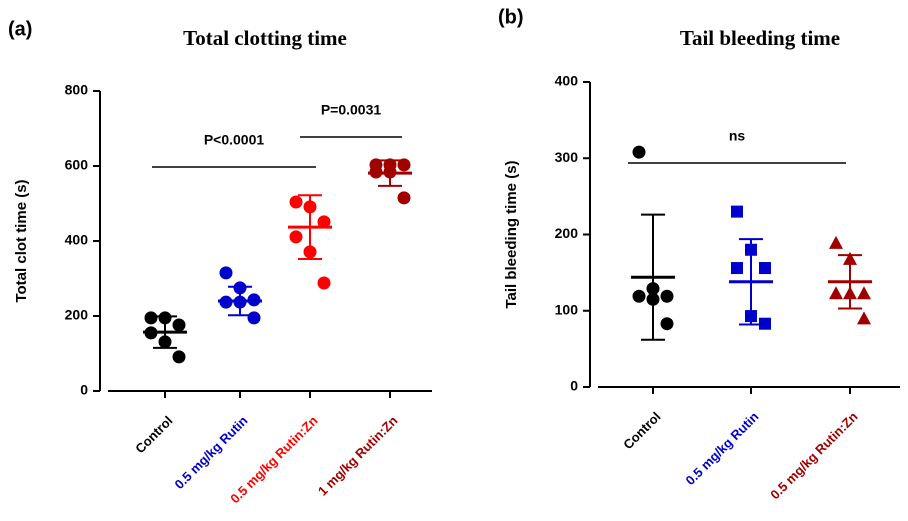 This screenshot has width=908, height=521. What do you see at coordinates (567, 309) in the screenshot?
I see `y-tick-label: 100` at bounding box center [567, 309].